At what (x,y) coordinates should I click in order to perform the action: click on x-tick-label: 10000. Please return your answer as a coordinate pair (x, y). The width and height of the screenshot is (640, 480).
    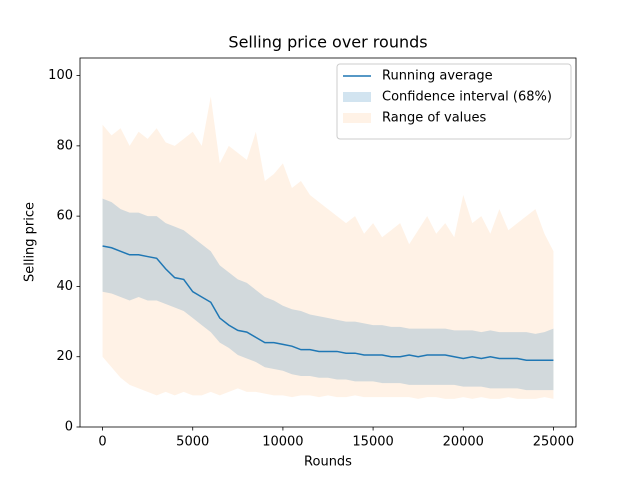
    Looking at the image, I should click on (282, 442).